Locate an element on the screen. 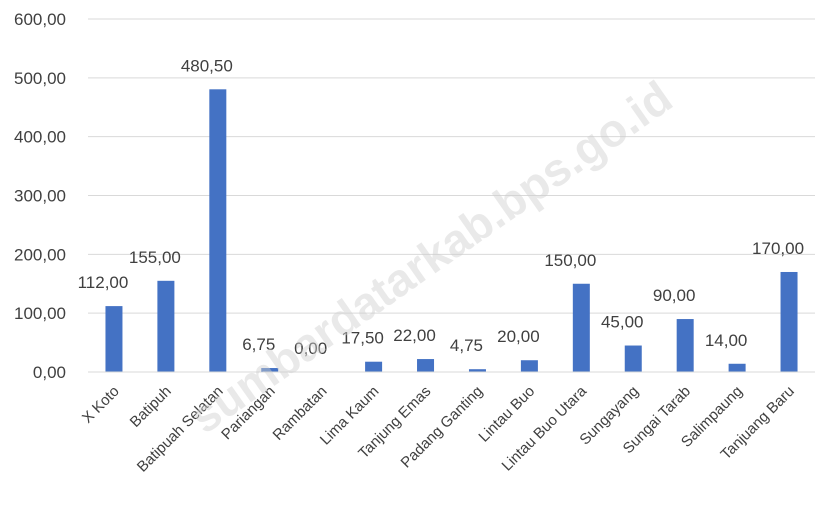 The height and width of the screenshot is (507, 828). y-tick-label: 100,00 is located at coordinates (40, 313).